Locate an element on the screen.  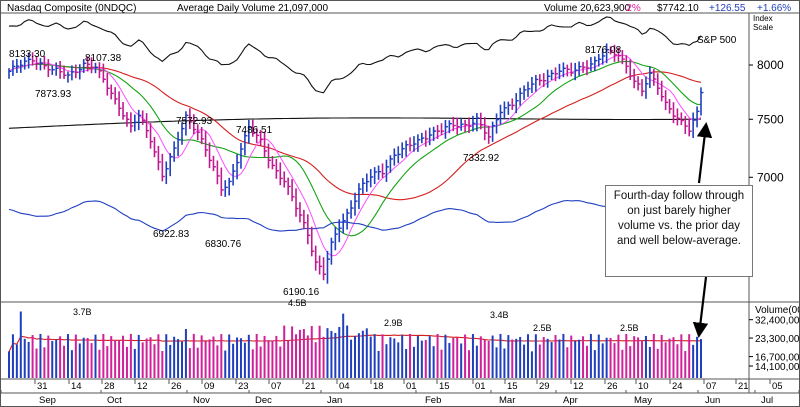
date-label: 14 is located at coordinates (76, 386).